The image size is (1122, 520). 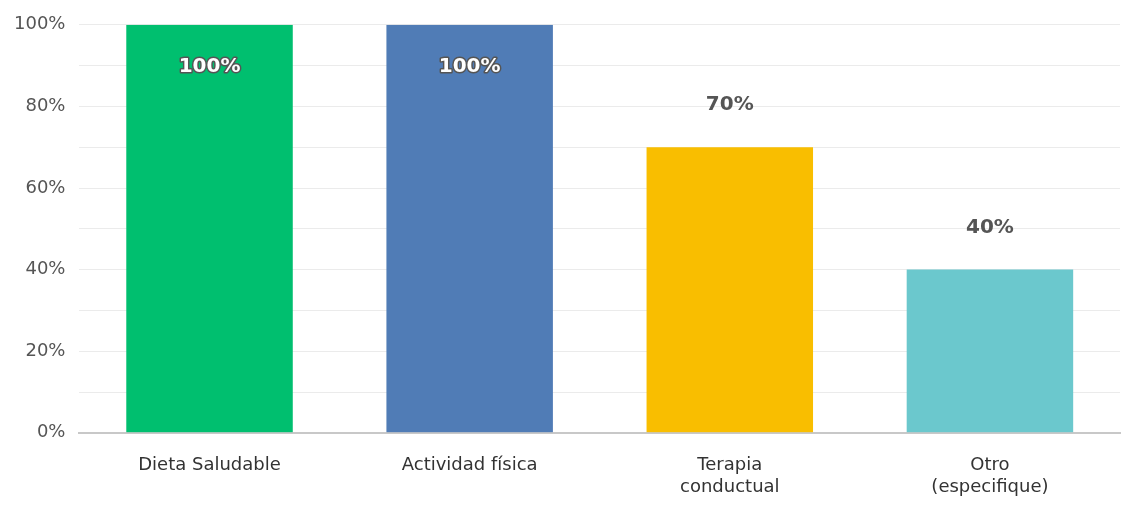 What do you see at coordinates (45, 105) in the screenshot?
I see `y-tick-label: 80%` at bounding box center [45, 105].